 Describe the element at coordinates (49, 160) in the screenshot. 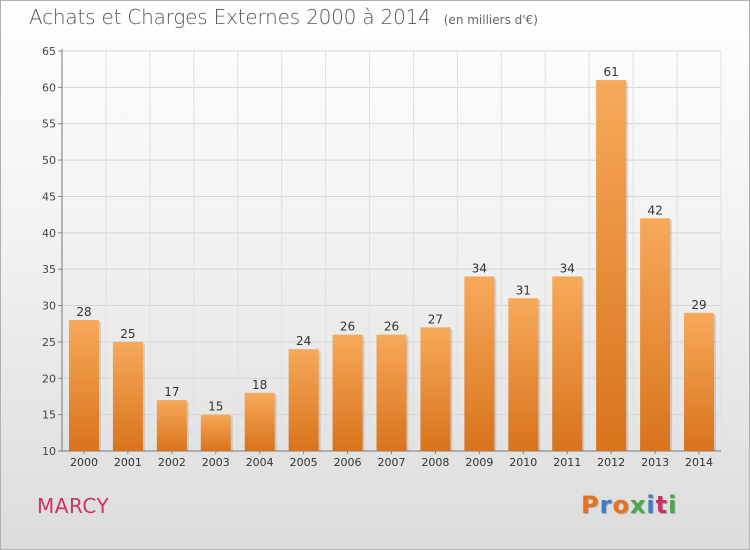

I see `y-tick-label: 50` at that location.